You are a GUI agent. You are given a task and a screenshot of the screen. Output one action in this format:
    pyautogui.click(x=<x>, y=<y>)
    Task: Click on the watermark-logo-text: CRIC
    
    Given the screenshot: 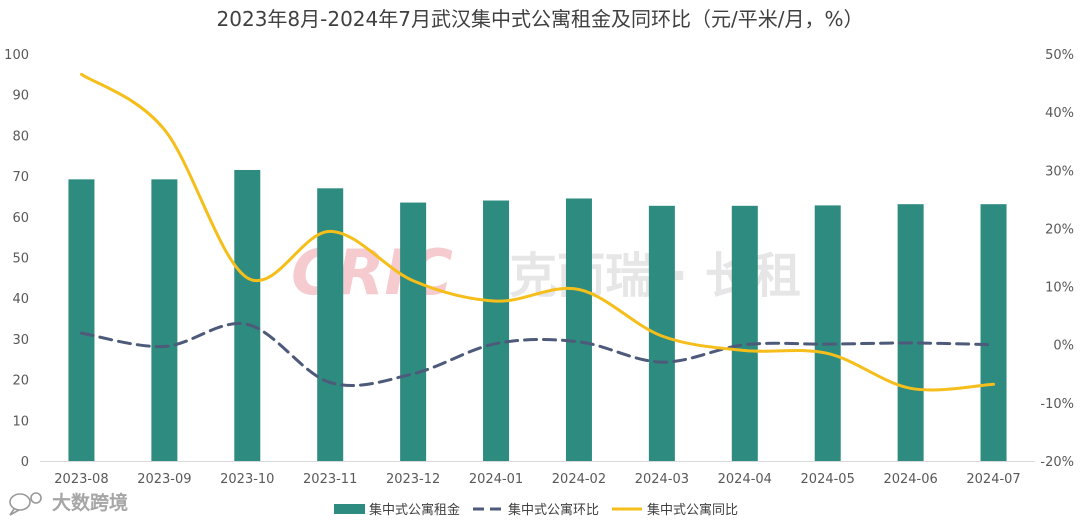 What is the action you would take?
    pyautogui.click(x=372, y=272)
    